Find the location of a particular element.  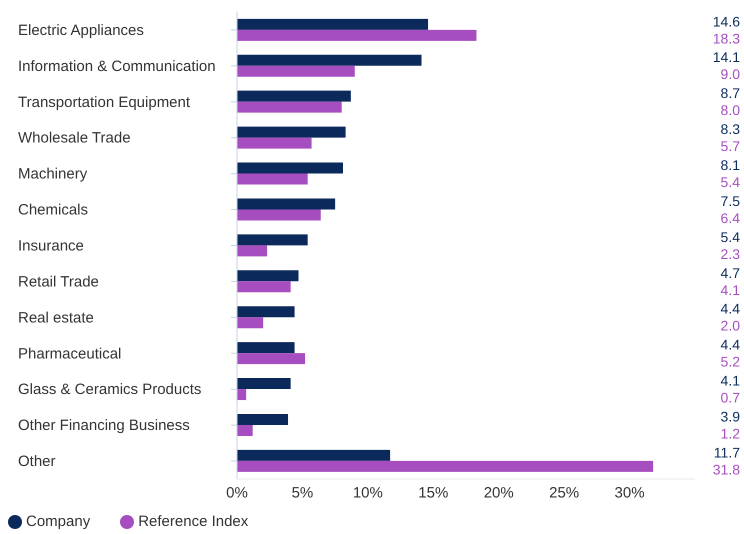

text: 14.1 is located at coordinates (726, 57).